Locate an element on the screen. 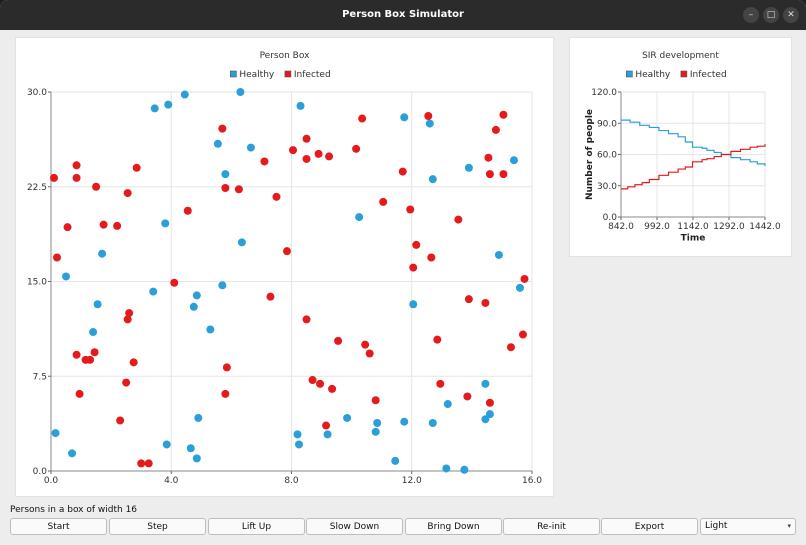 The image size is (806, 545). step-button: Step is located at coordinates (157, 526).